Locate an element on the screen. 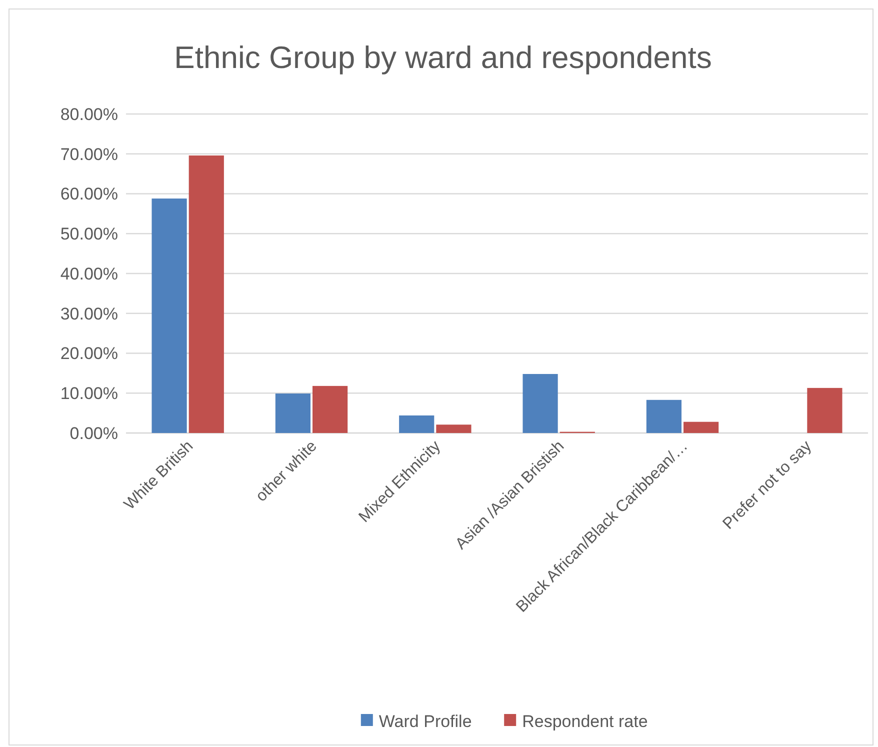  y-tick-label: 20.00% is located at coordinates (89, 354).